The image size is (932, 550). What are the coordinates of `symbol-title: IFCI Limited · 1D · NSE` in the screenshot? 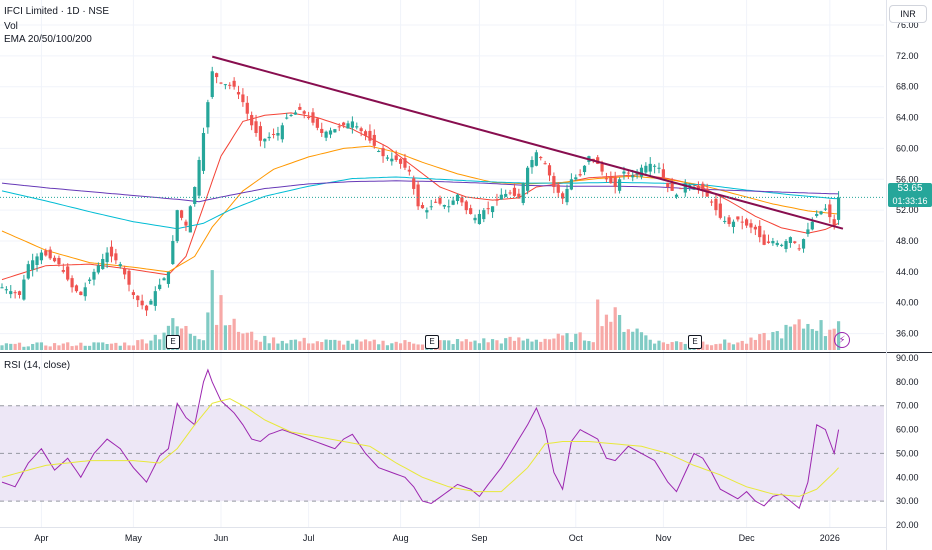 It's located at (57, 11).